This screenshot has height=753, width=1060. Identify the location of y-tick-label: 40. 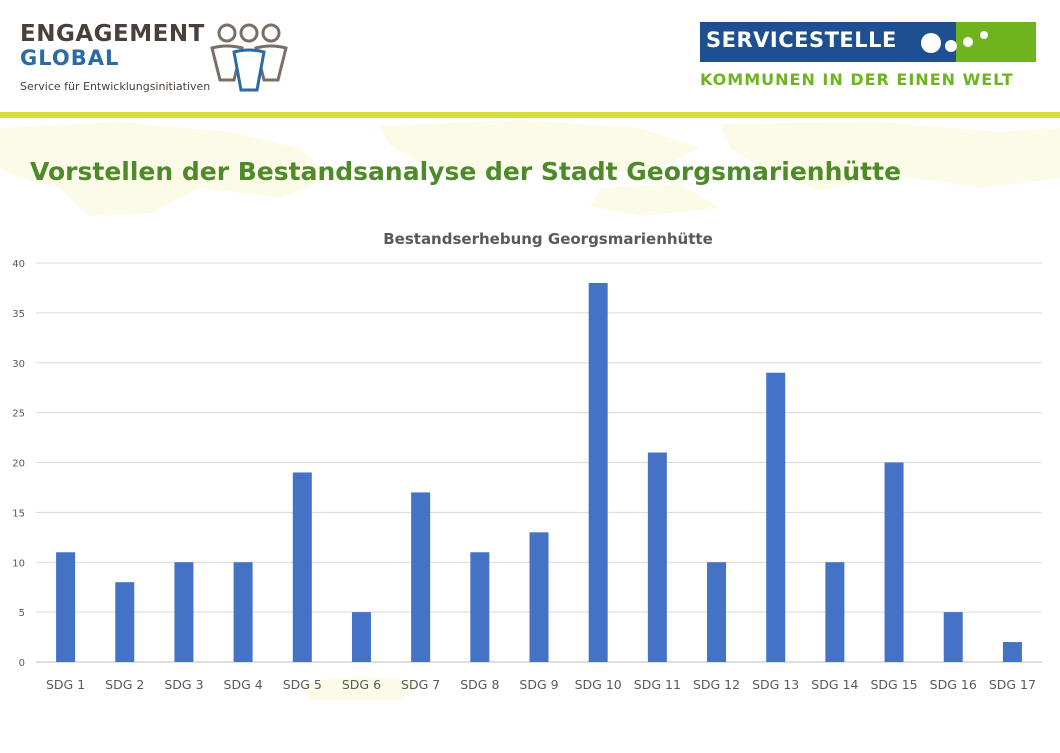
(18, 264).